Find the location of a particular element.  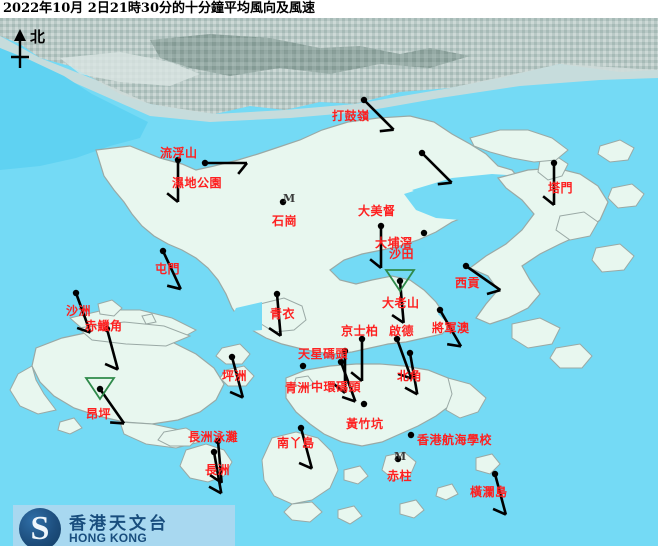

wind-barb-stanley is located at coordinates (398, 459).